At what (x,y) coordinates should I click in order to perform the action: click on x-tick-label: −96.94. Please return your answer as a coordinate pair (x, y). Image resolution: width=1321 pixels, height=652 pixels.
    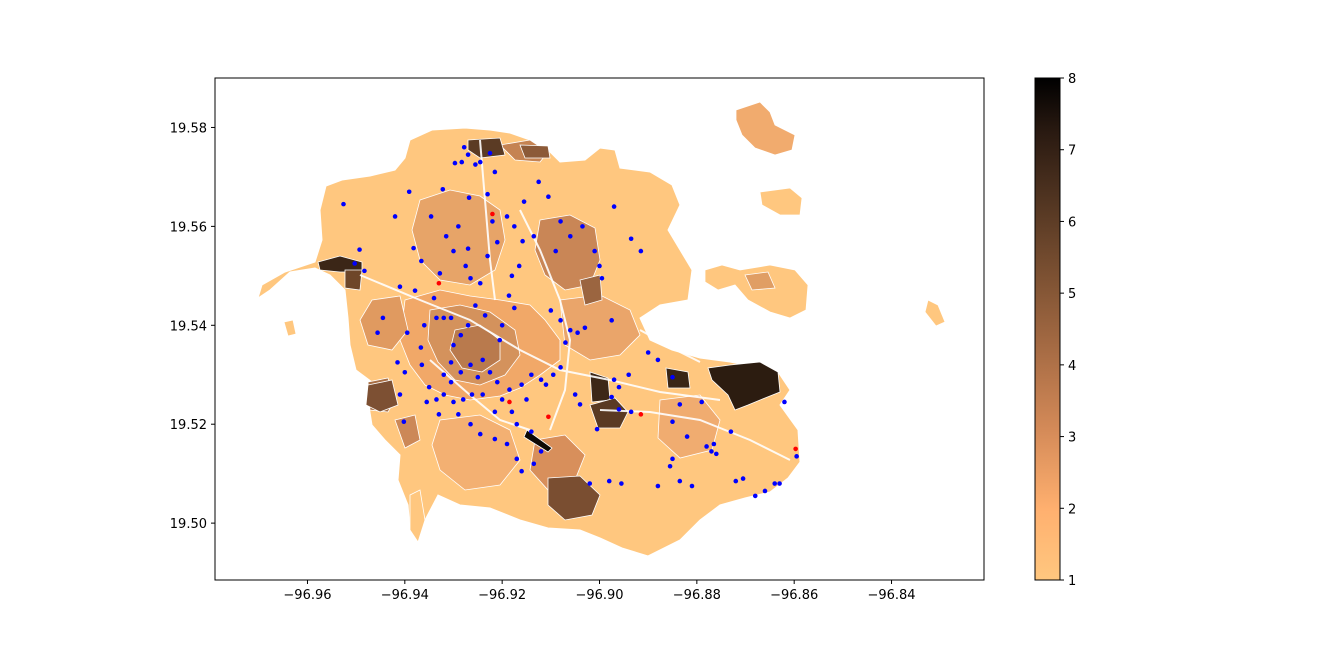
    Looking at the image, I should click on (405, 595).